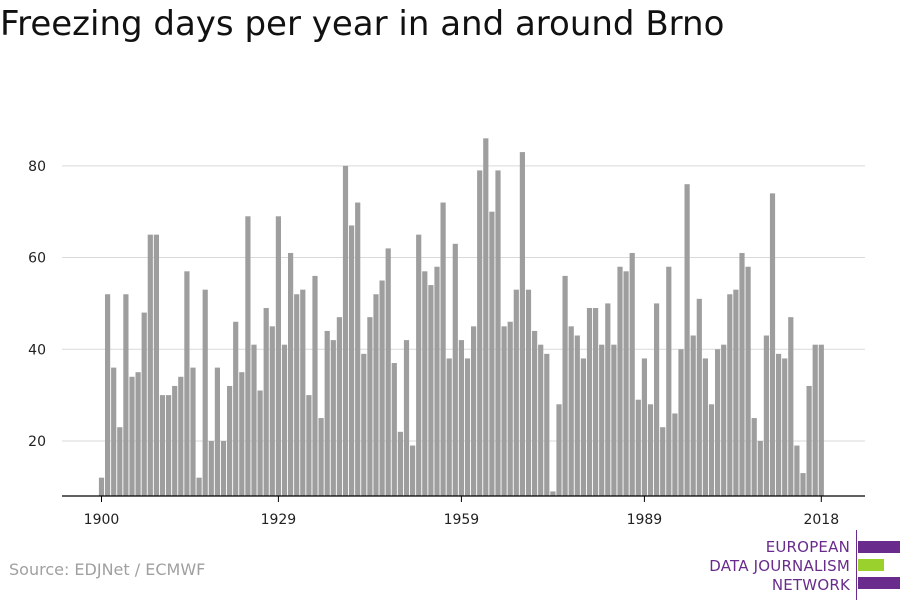  What do you see at coordinates (102, 520) in the screenshot?
I see `x-tick-label: 1900` at bounding box center [102, 520].